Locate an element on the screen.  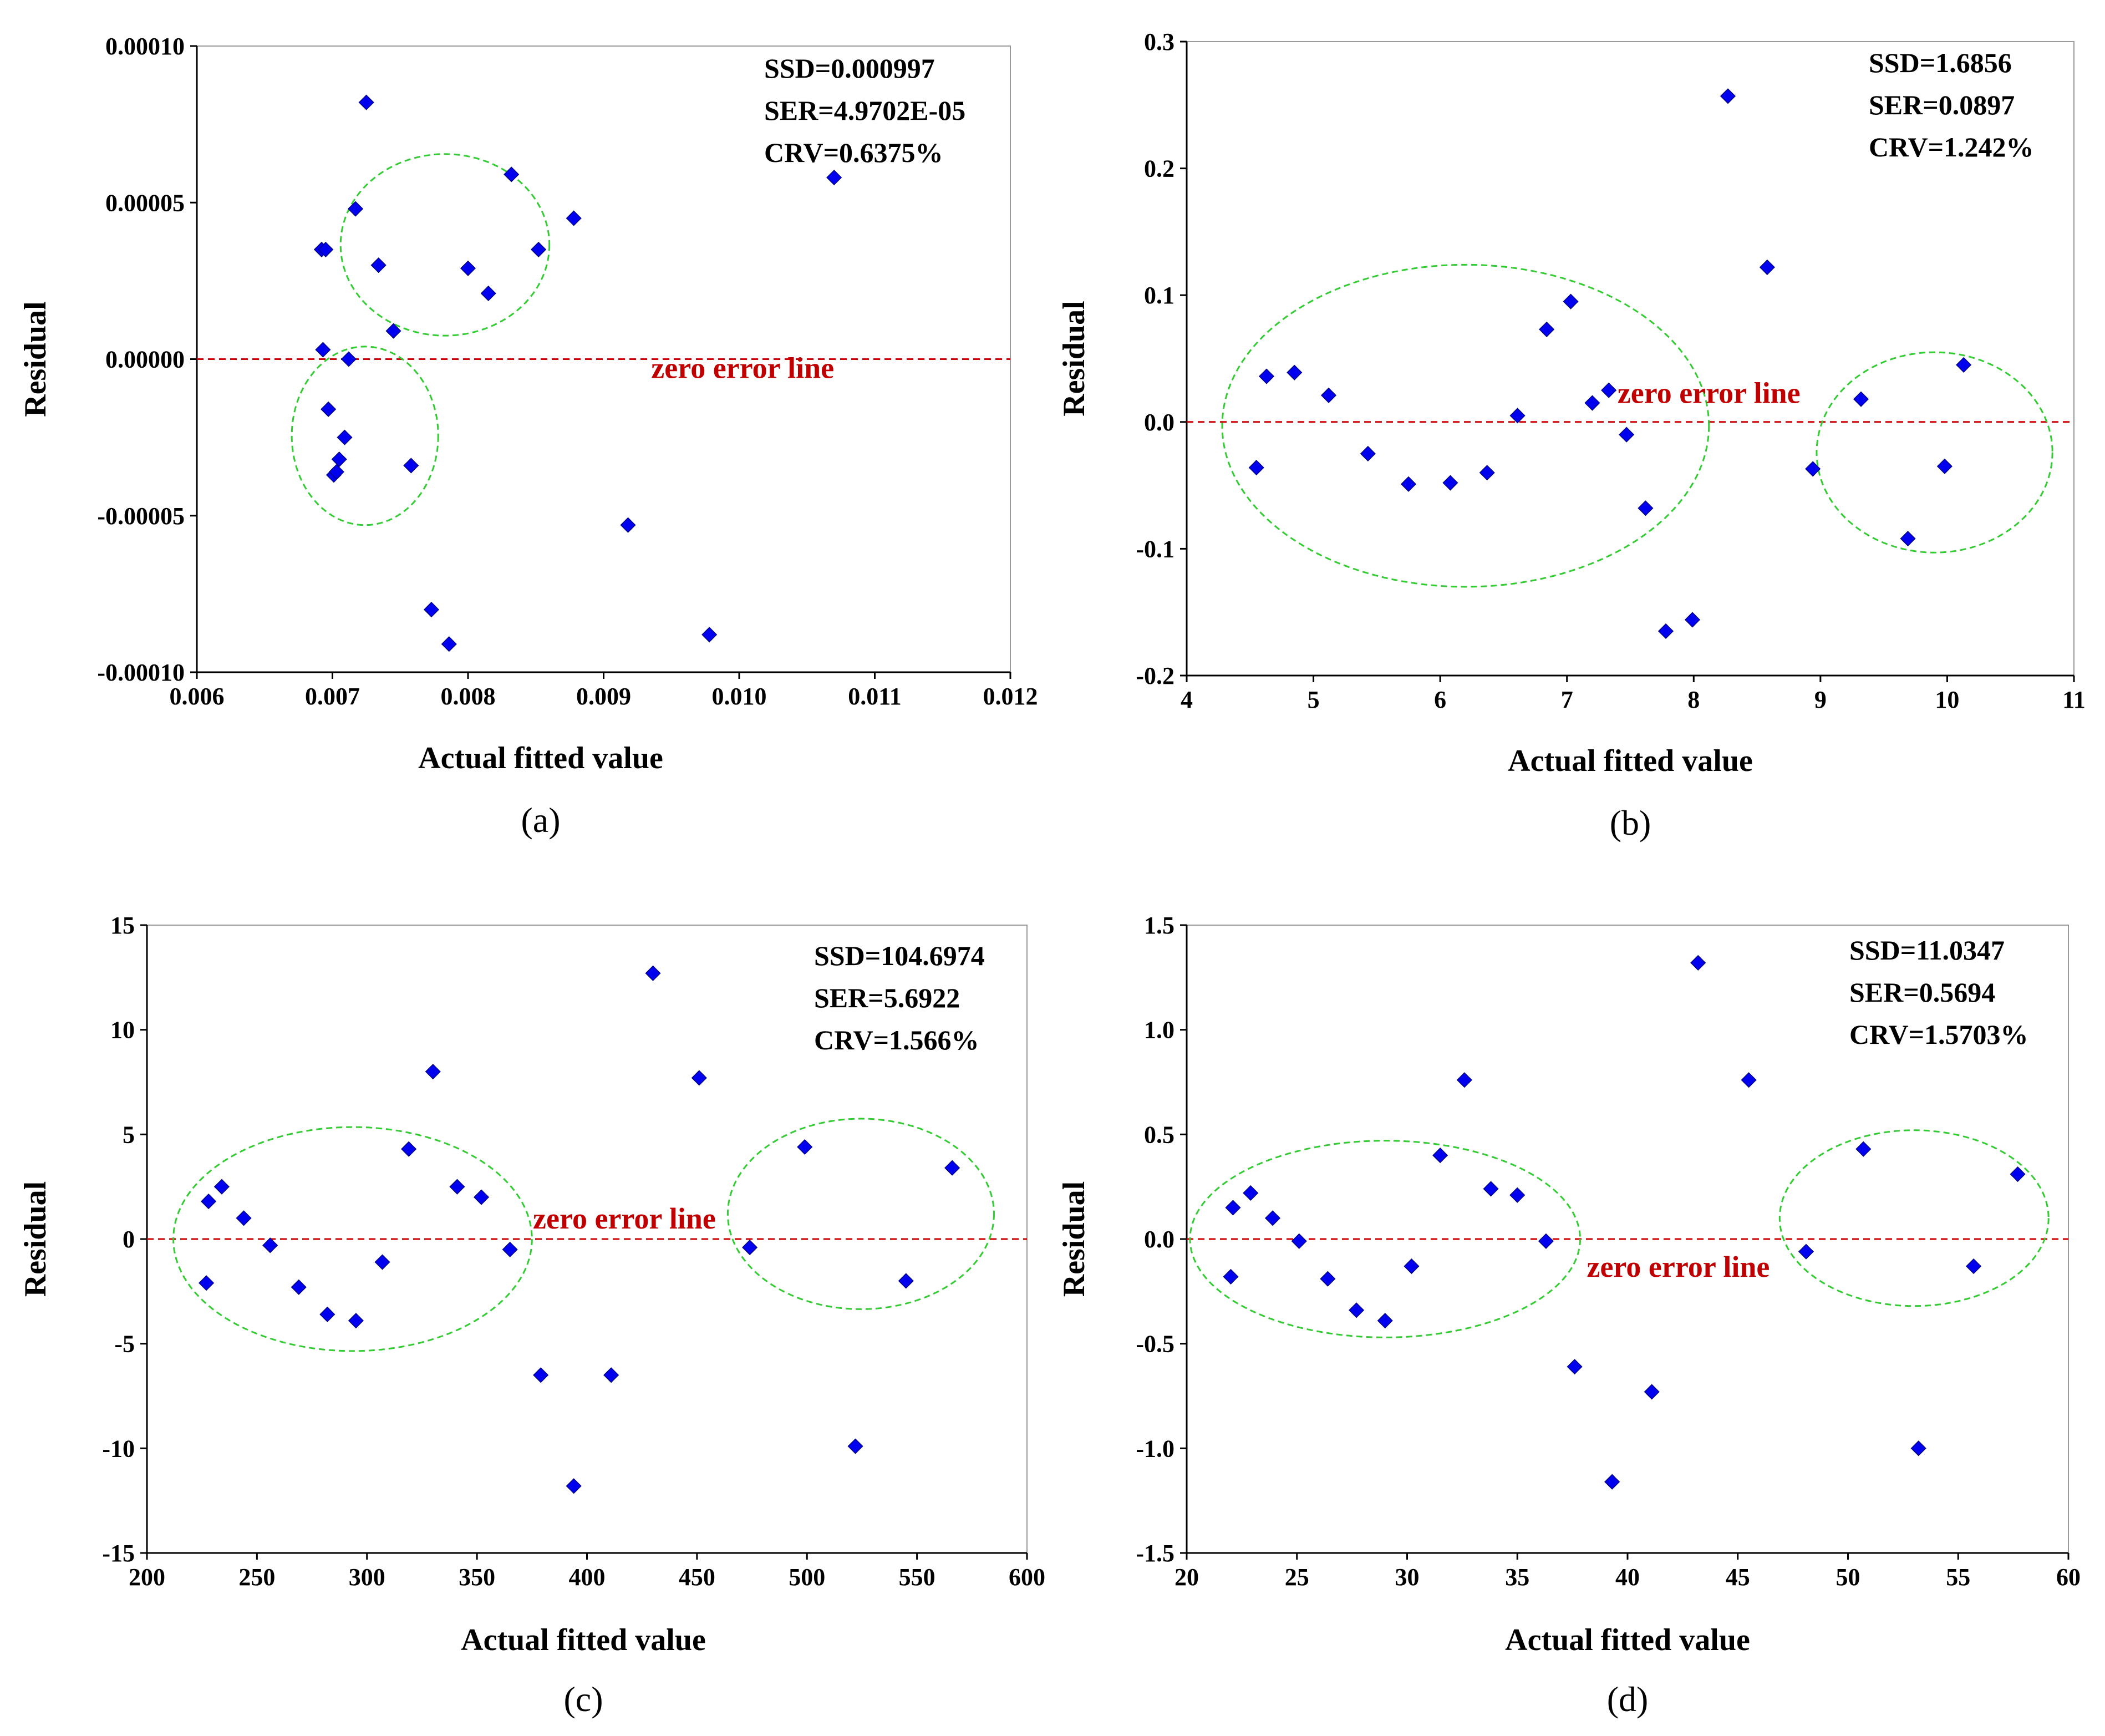
stat-text: SER=0.5694 is located at coordinates (1922, 992).